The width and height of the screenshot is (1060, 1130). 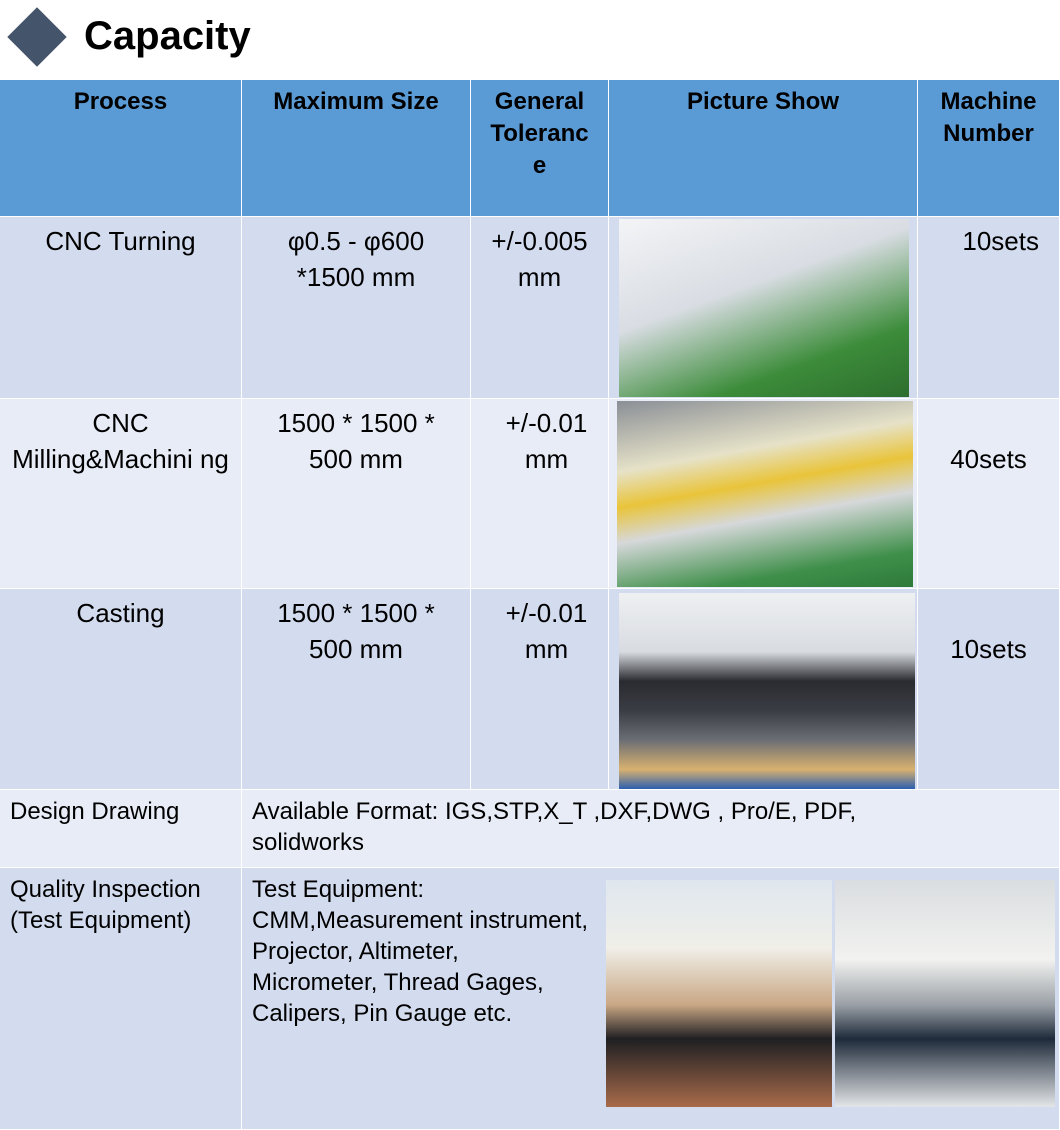 I want to click on projector-photo, so click(x=945, y=993).